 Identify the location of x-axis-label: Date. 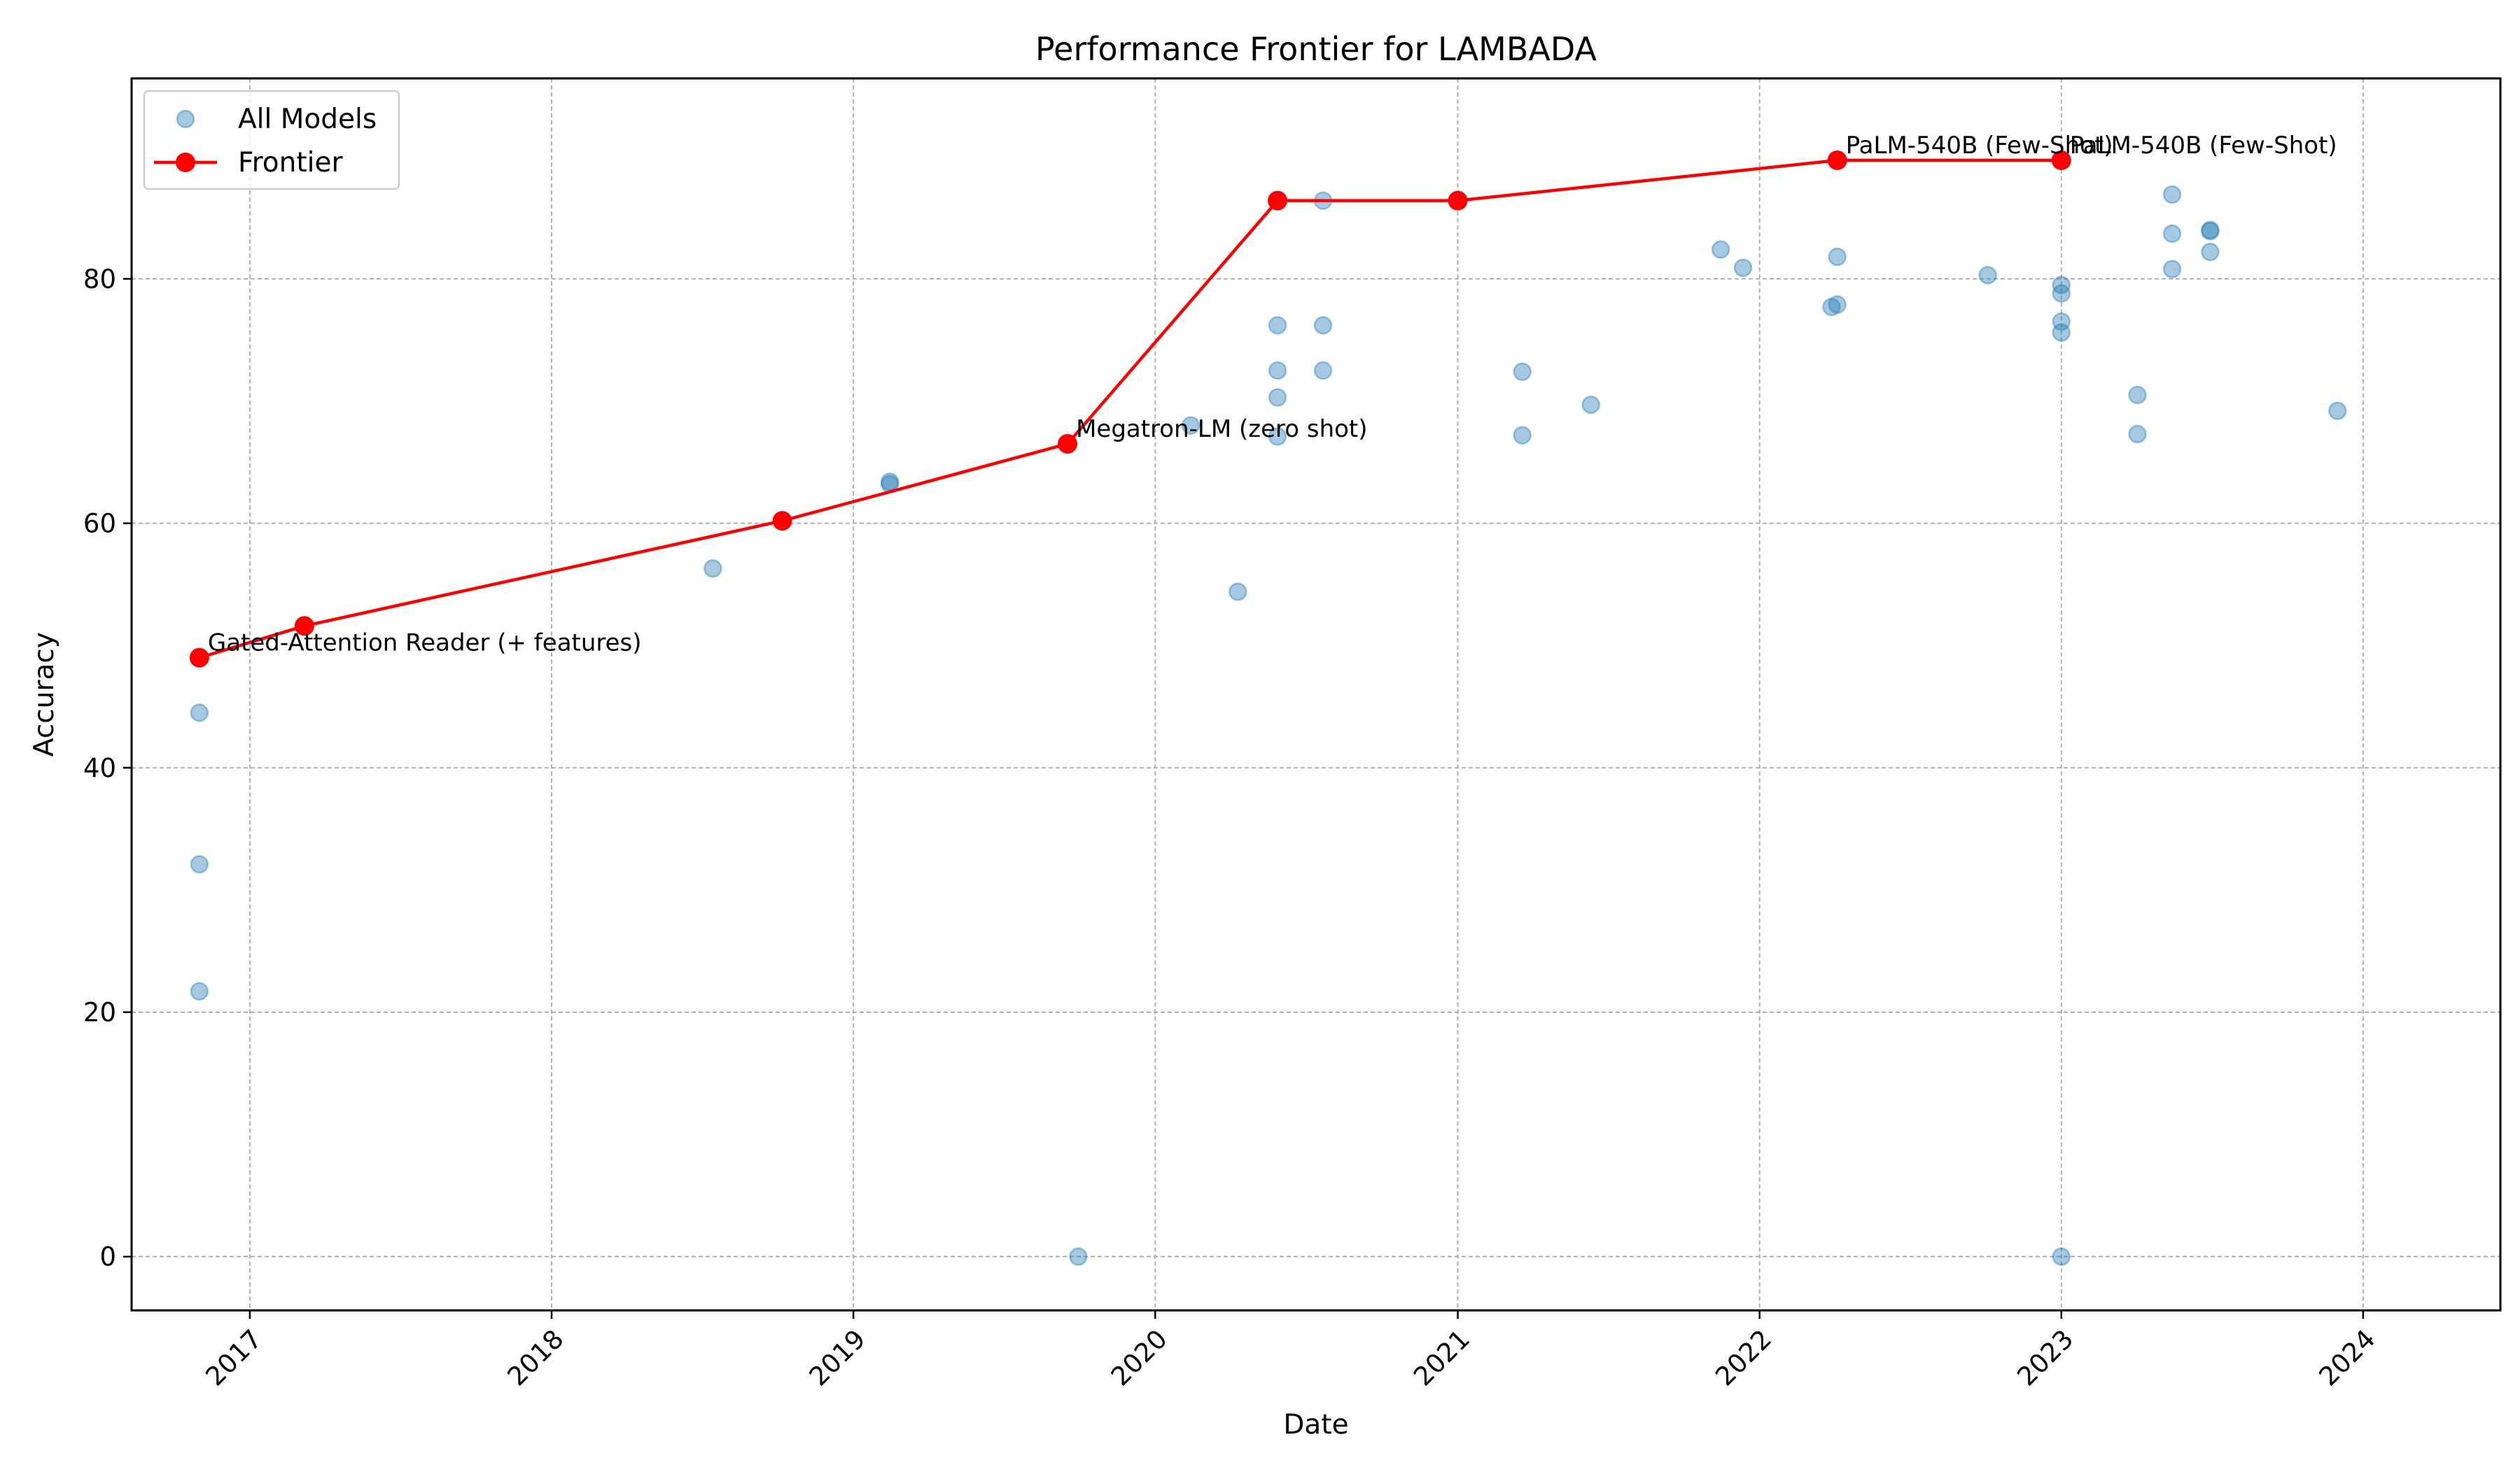
(1315, 1425).